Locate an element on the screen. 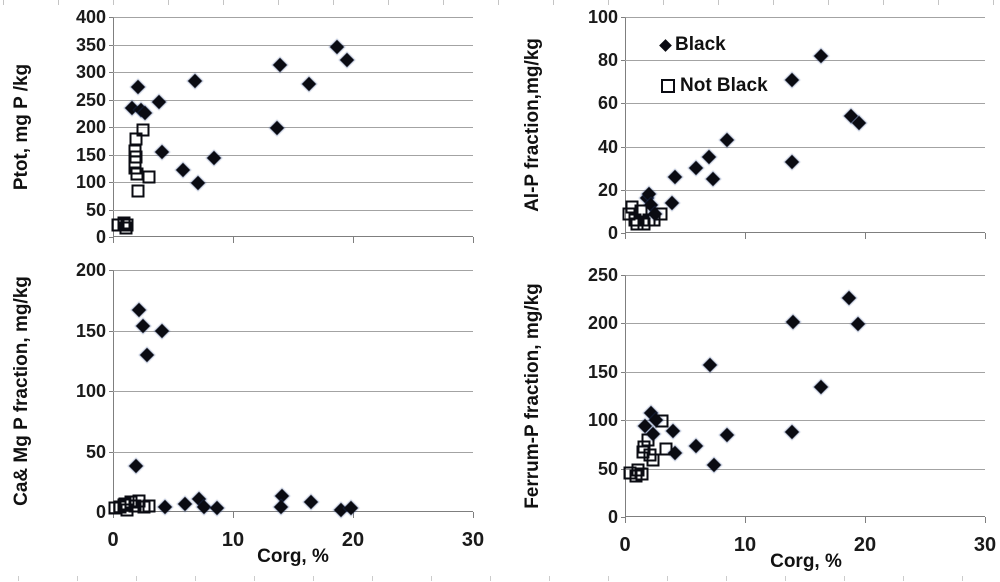  square-marker-icon is located at coordinates (668, 86).